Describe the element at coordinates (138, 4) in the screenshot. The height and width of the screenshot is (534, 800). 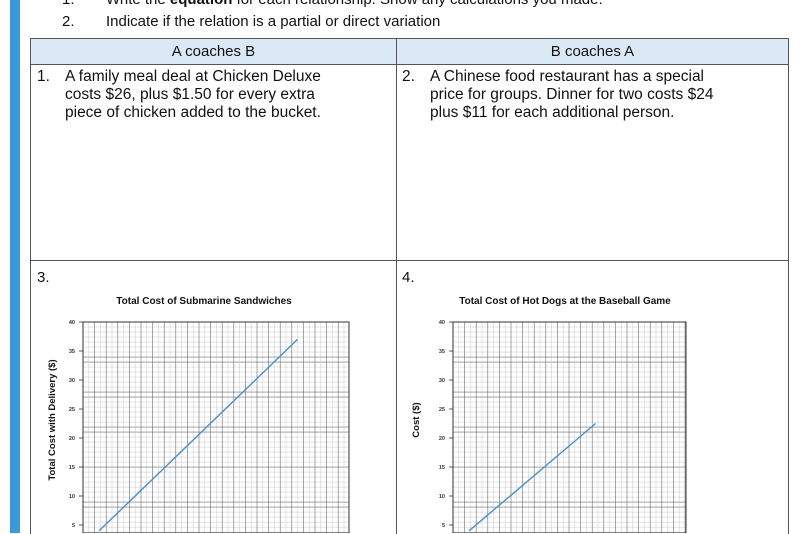
I see `instruction-1-pre: Write the` at that location.